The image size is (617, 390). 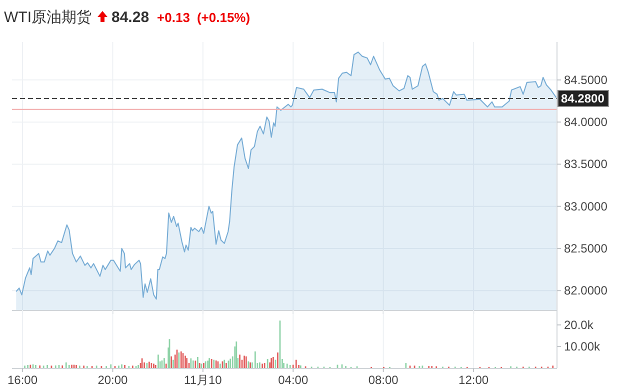 I want to click on x-tick-label: 08:00, so click(x=383, y=380).